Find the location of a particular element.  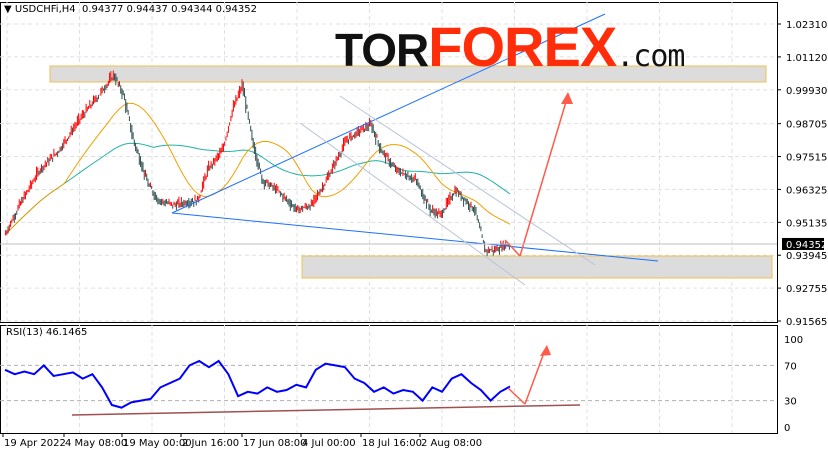

y-tick-label: 1.02310 is located at coordinates (806, 25).